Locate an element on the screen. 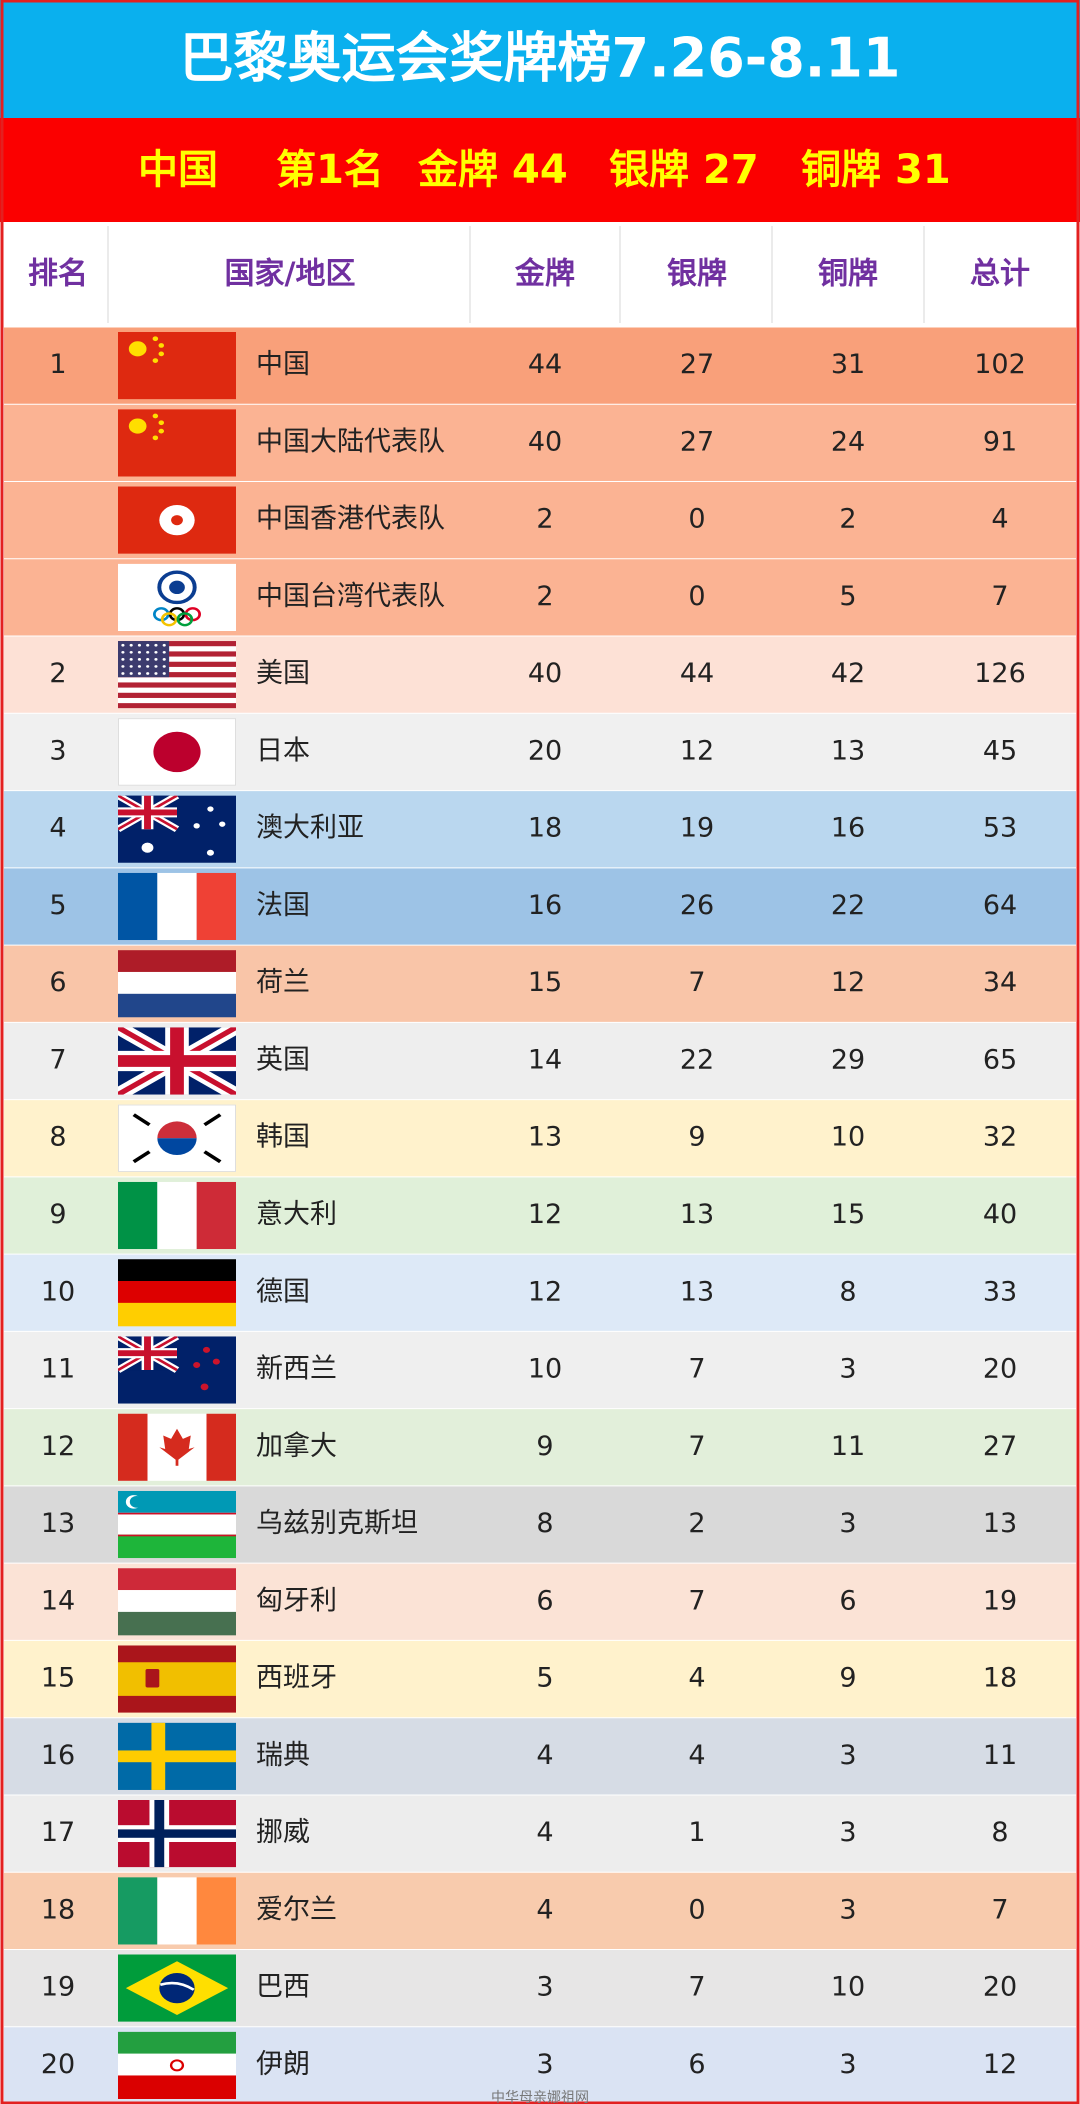  banner-place: 第1名 is located at coordinates (330, 170).